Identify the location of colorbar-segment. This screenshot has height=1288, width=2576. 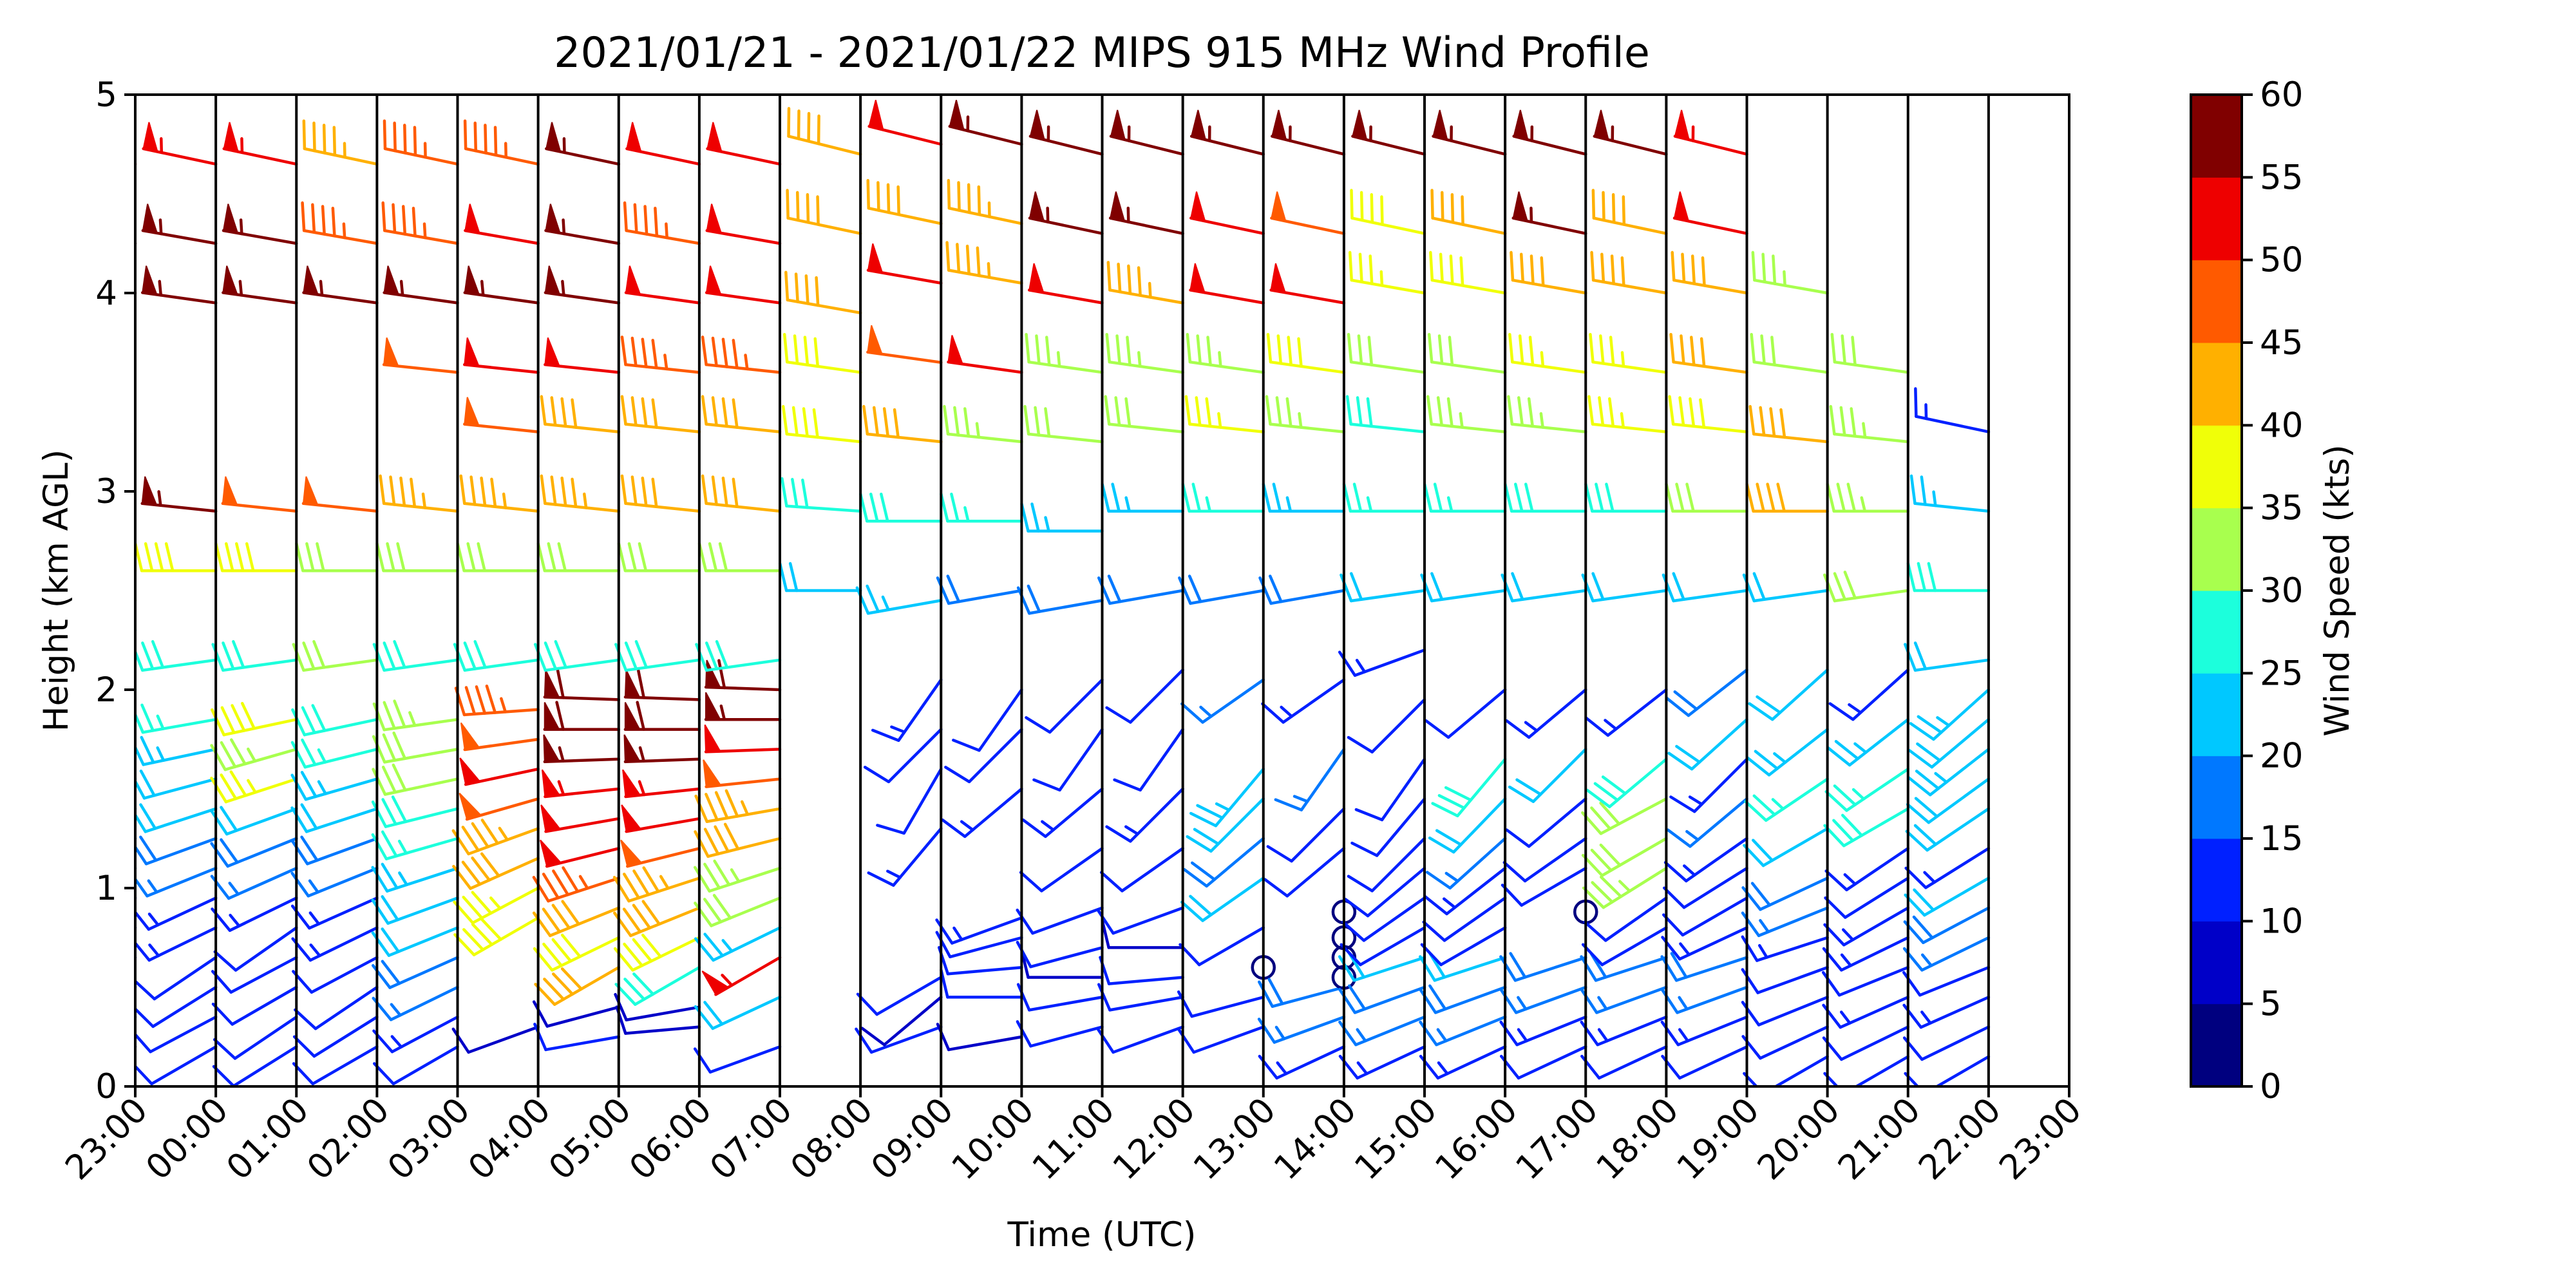
(2216, 549).